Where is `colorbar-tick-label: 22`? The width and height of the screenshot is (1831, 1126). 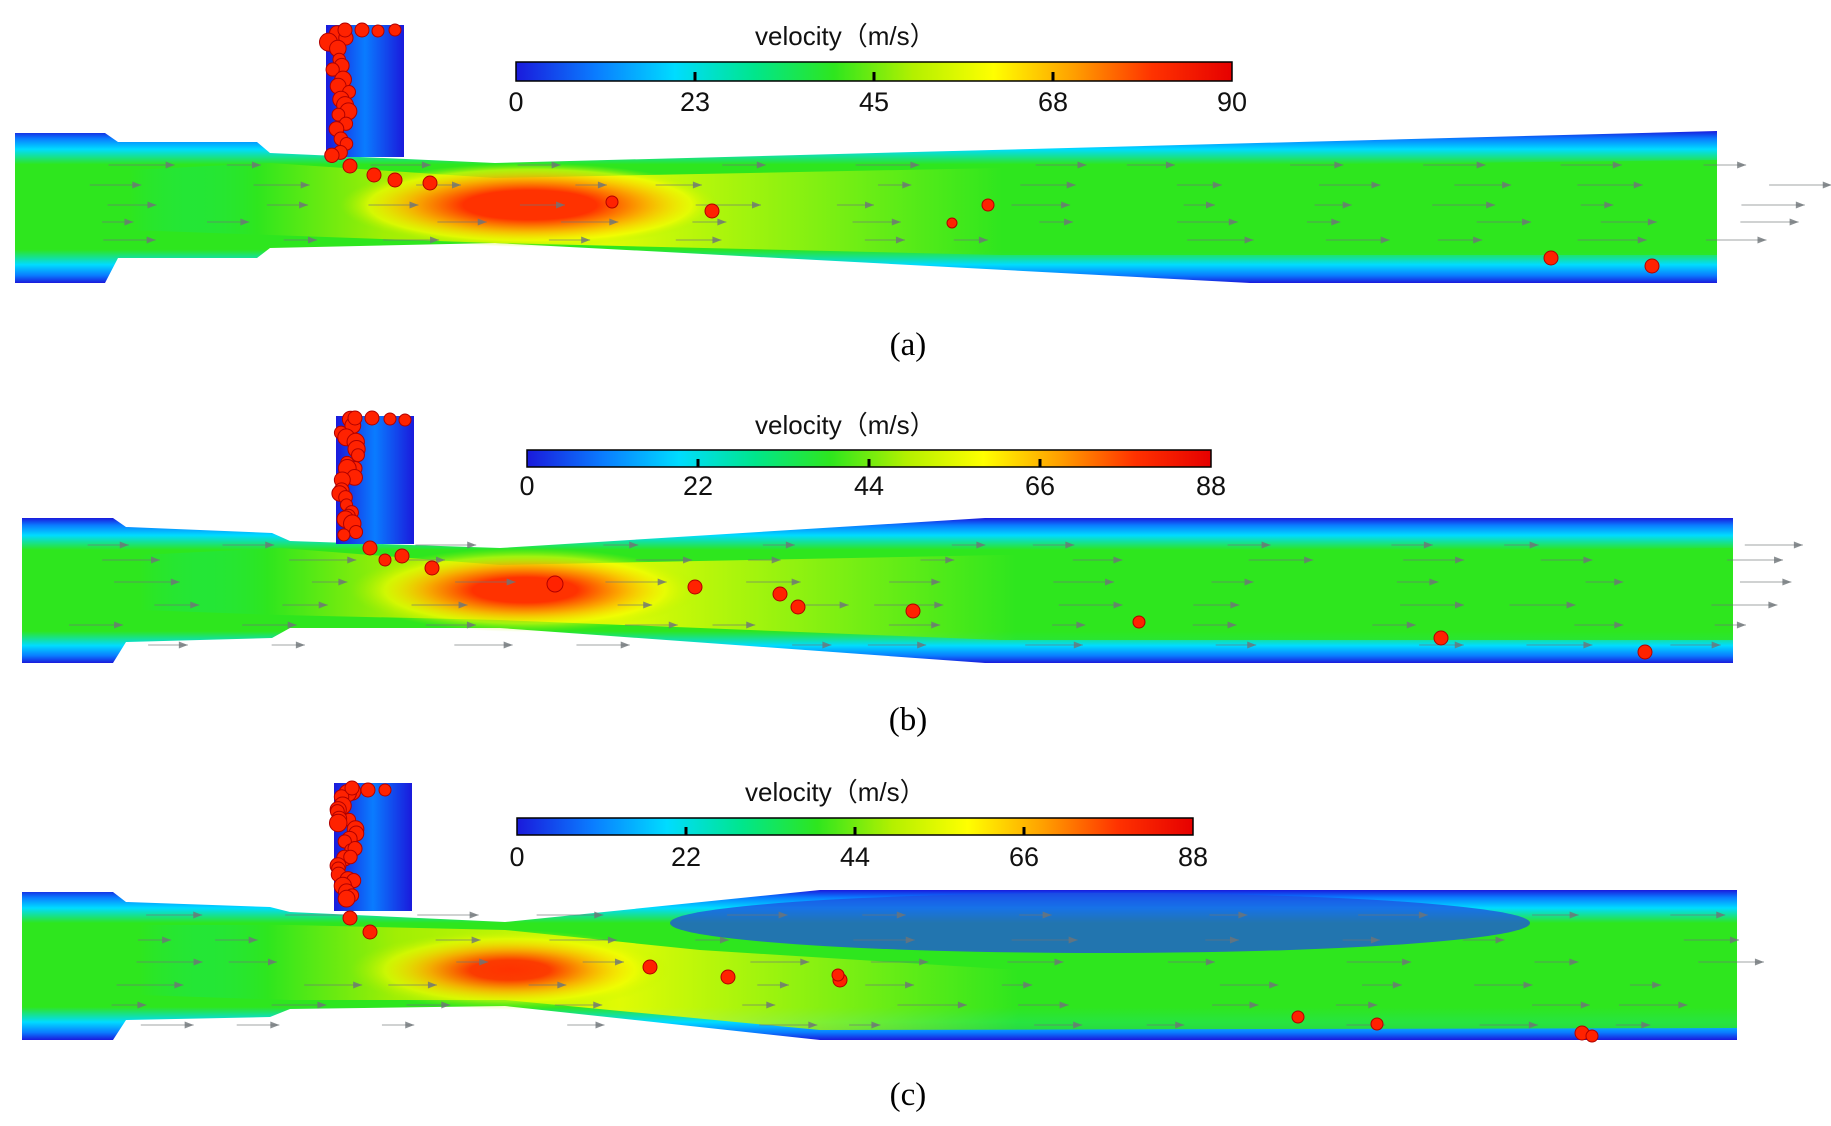
colorbar-tick-label: 22 is located at coordinates (698, 486).